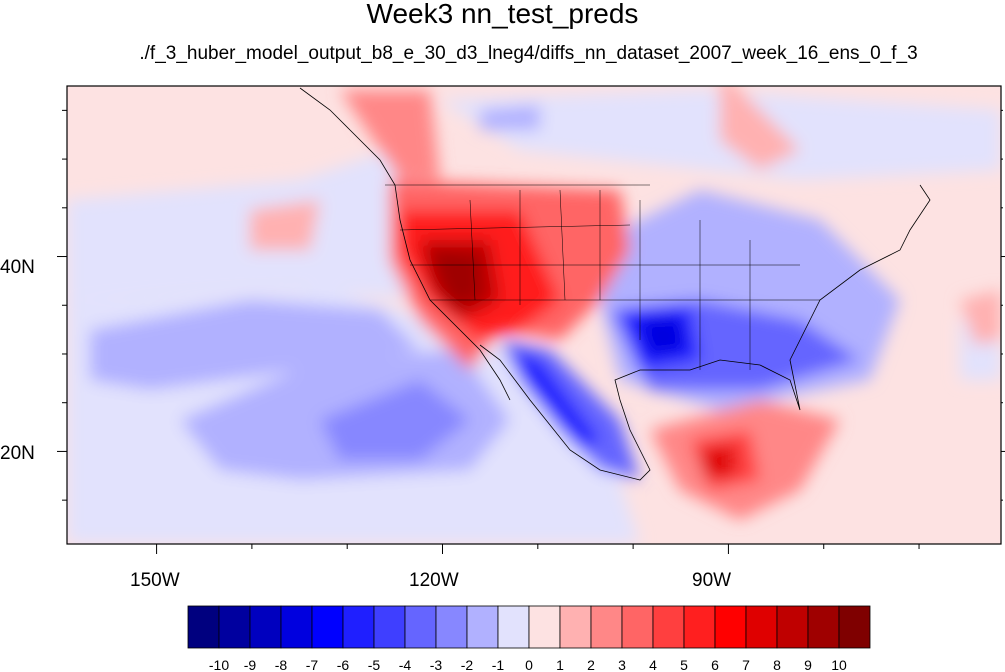 This screenshot has height=672, width=1005. I want to click on colorbar-label: -10, so click(219, 664).